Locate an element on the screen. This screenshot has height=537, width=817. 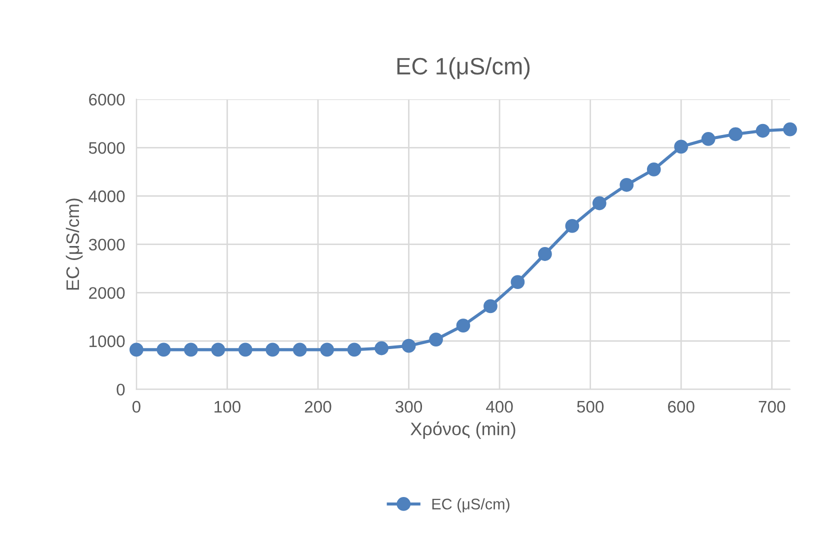
y-tick-label: 5000 is located at coordinates (106, 148).